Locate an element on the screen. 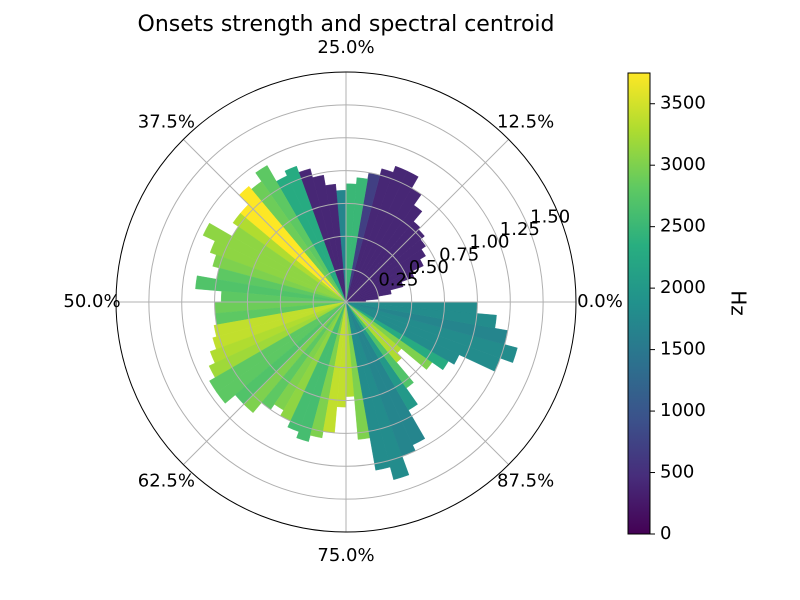 Image resolution: width=800 pixels, height=600 pixels. radial-tick-label: 0.75 is located at coordinates (459, 254).